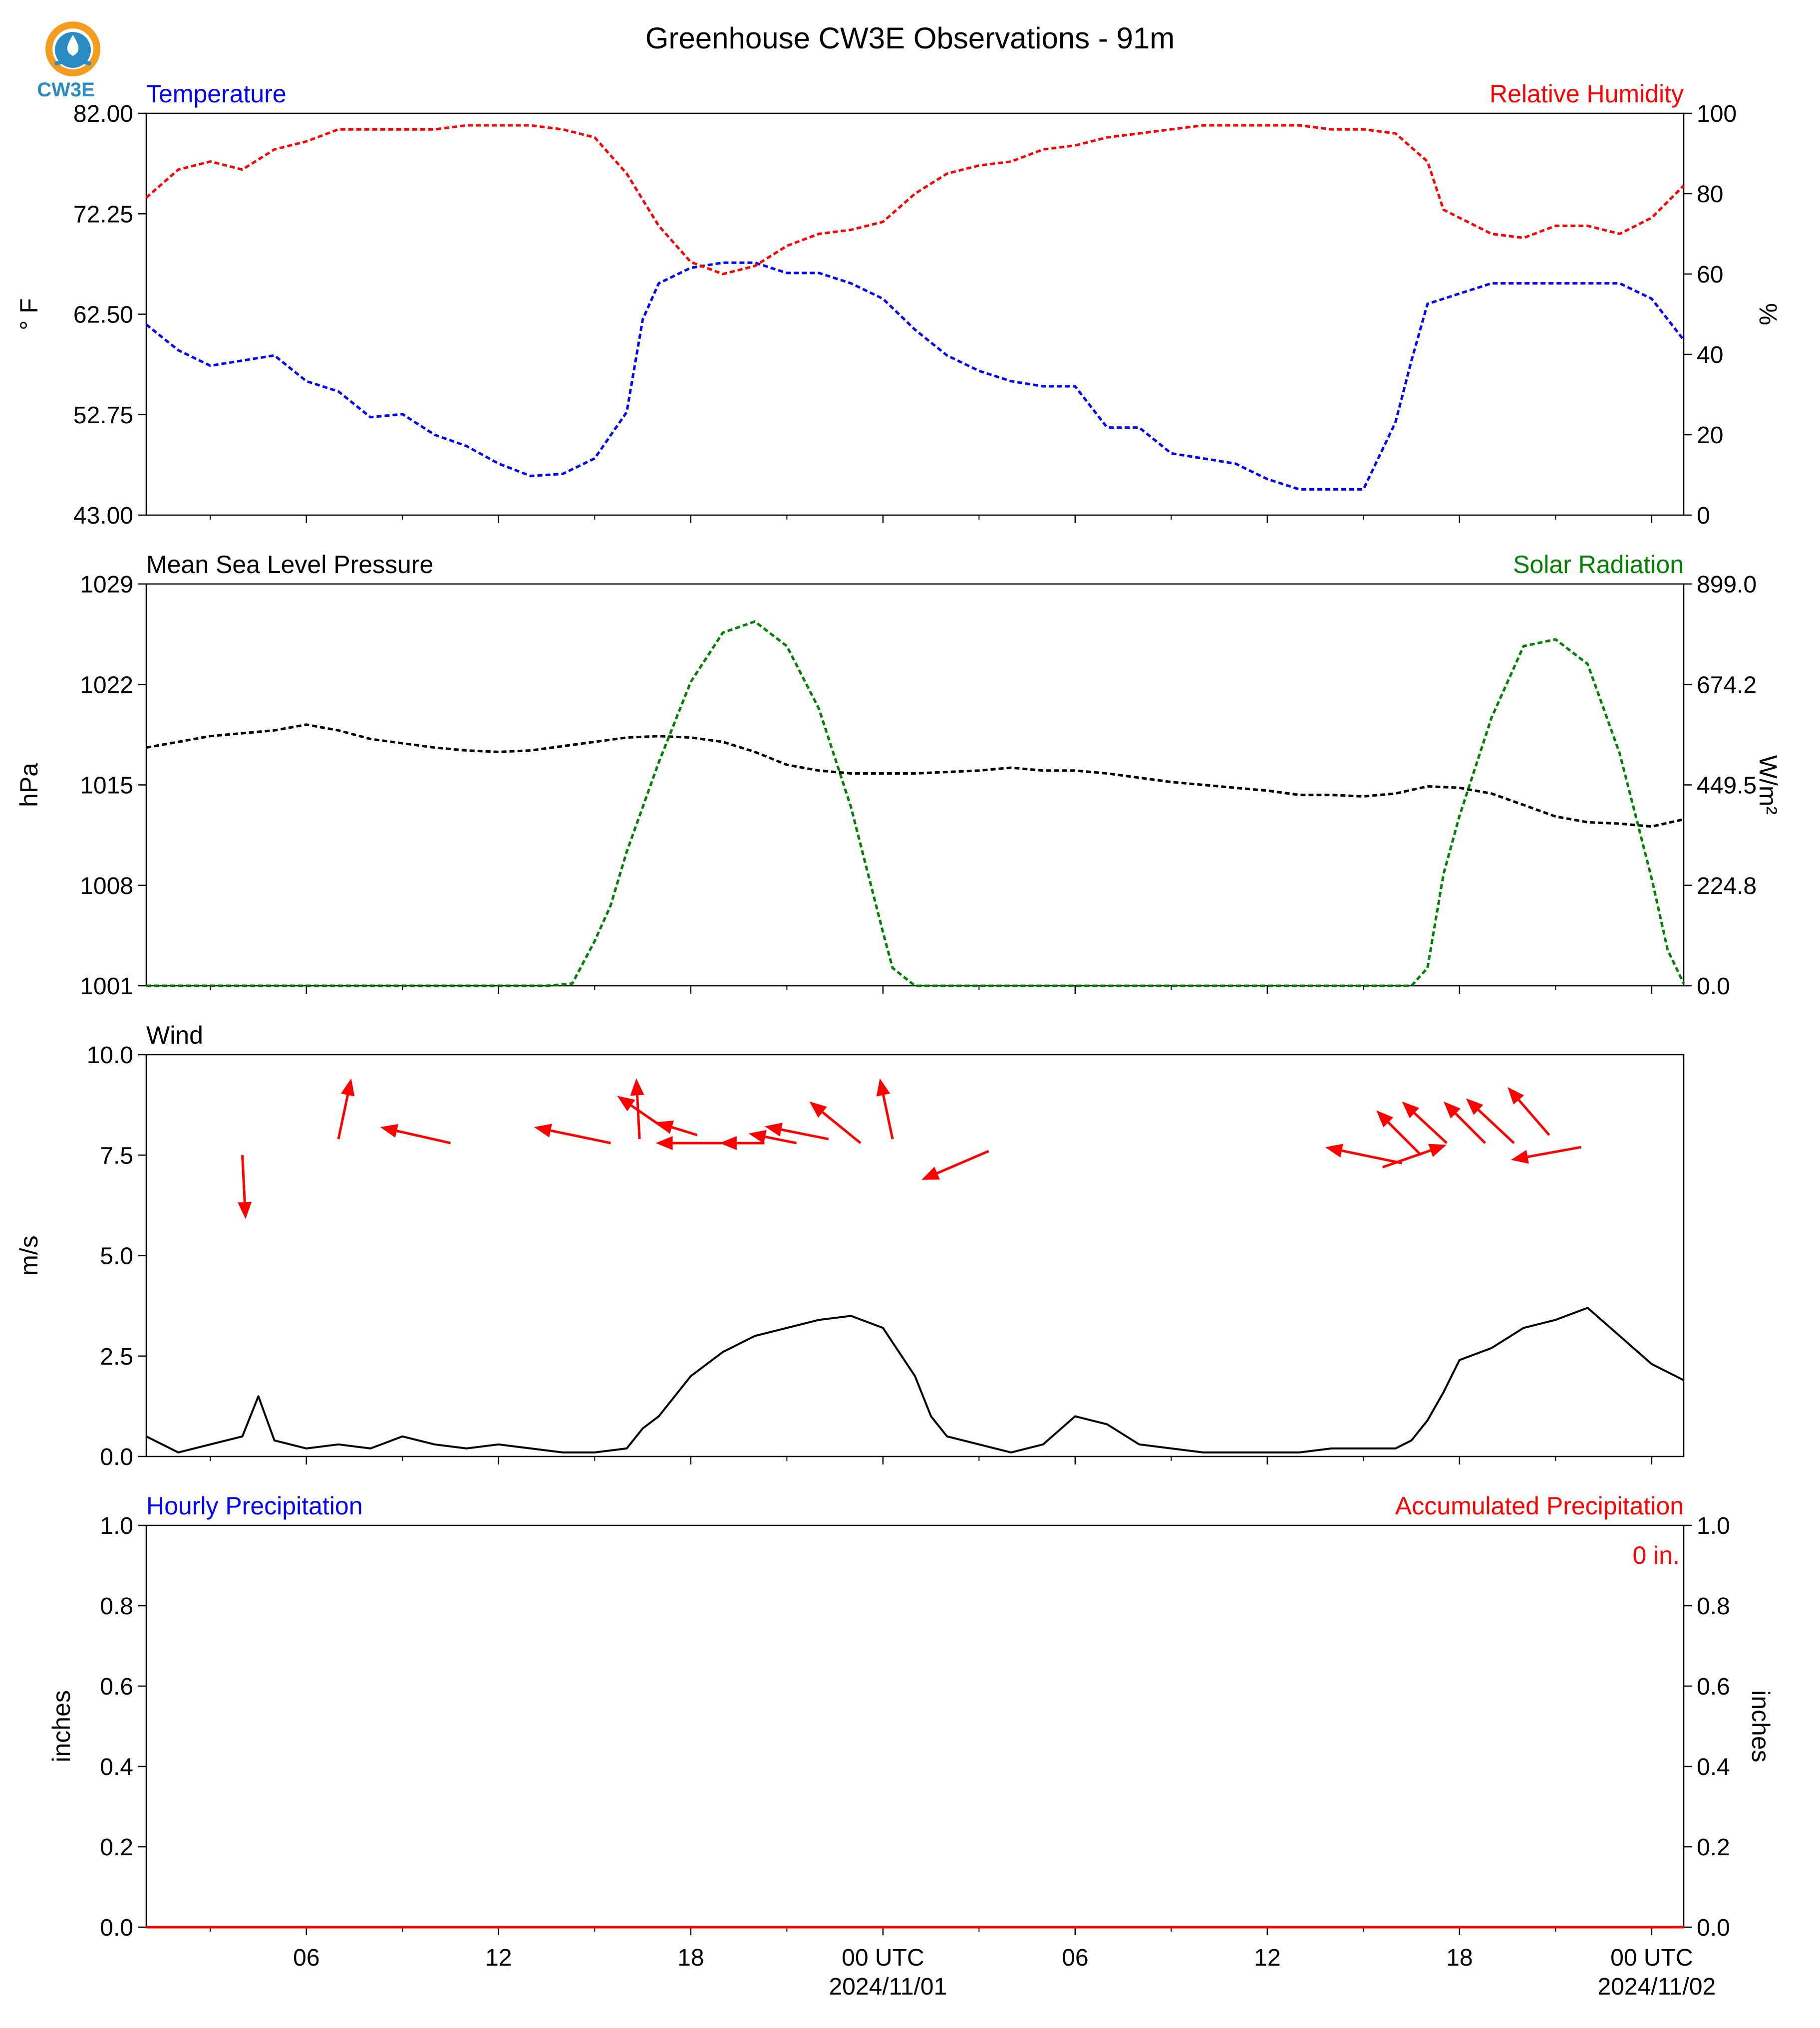 The image size is (1820, 2028). I want to click on y-right-tick-label: 0.2, so click(1713, 1847).